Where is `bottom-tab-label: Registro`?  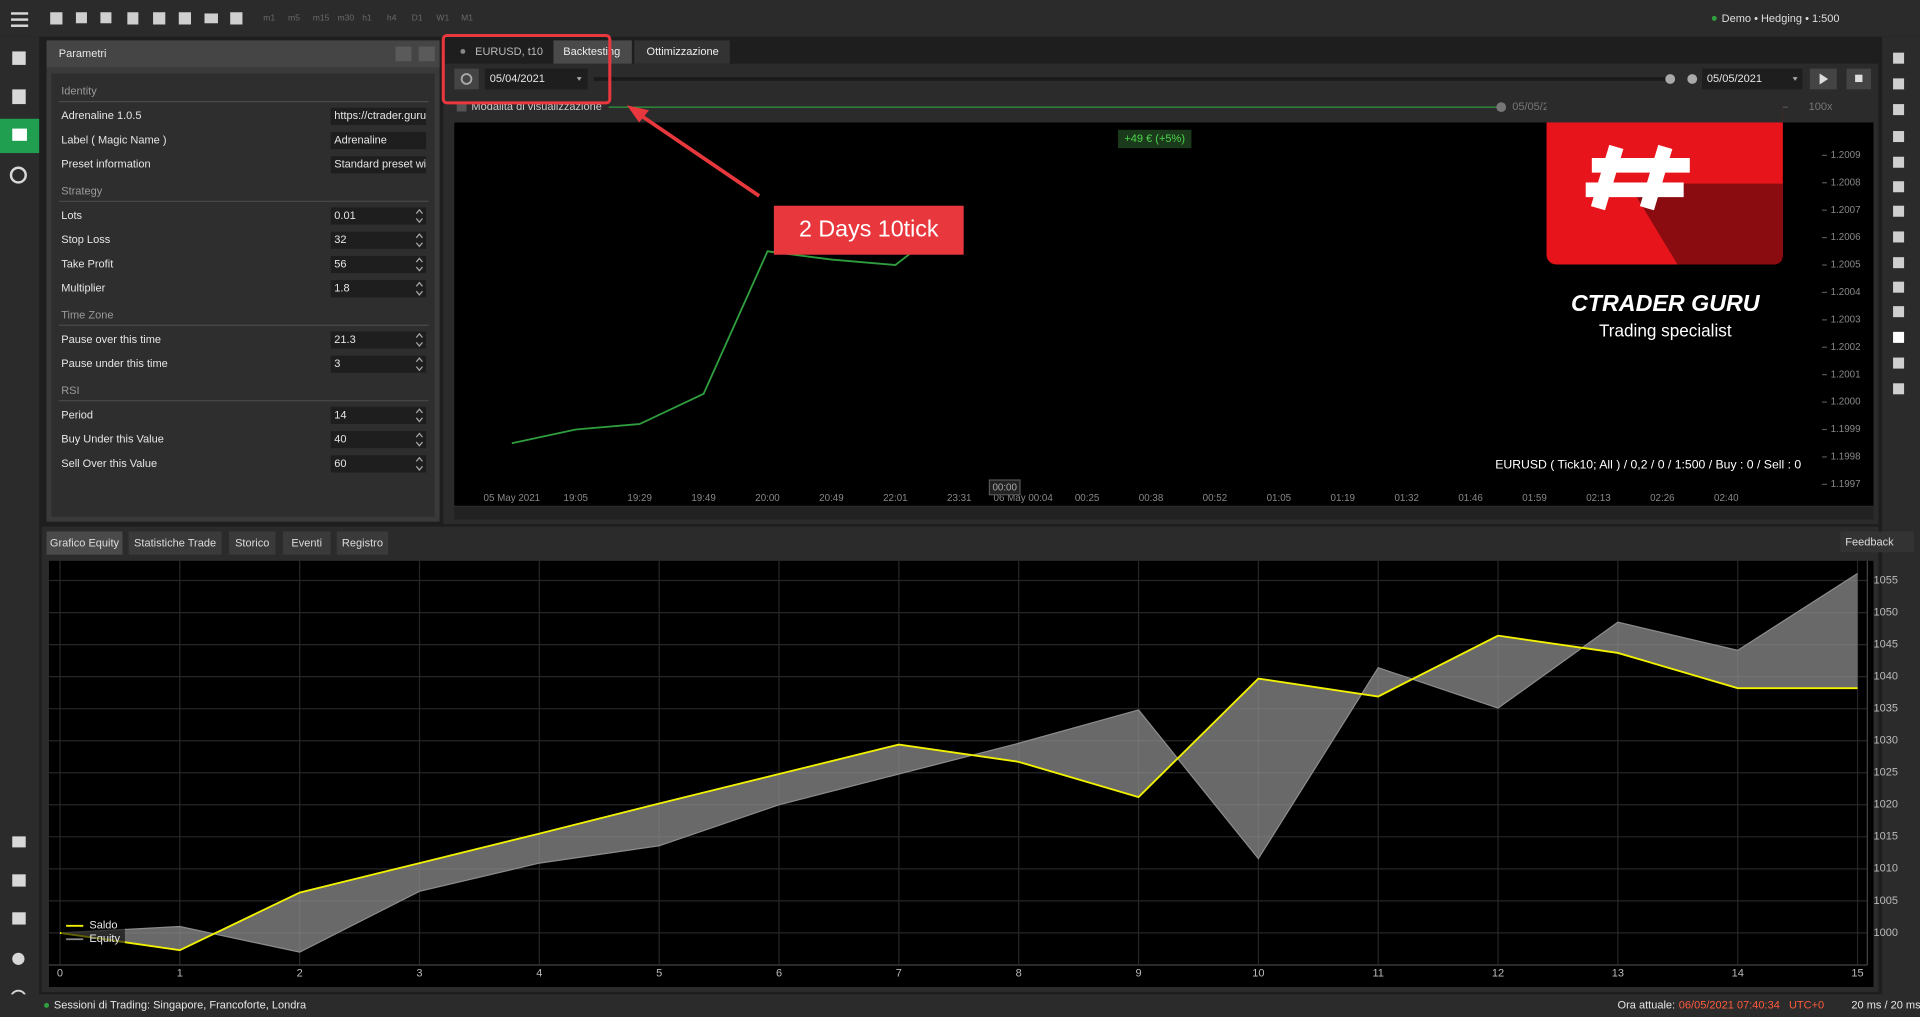
bottom-tab-label: Registro is located at coordinates (362, 544).